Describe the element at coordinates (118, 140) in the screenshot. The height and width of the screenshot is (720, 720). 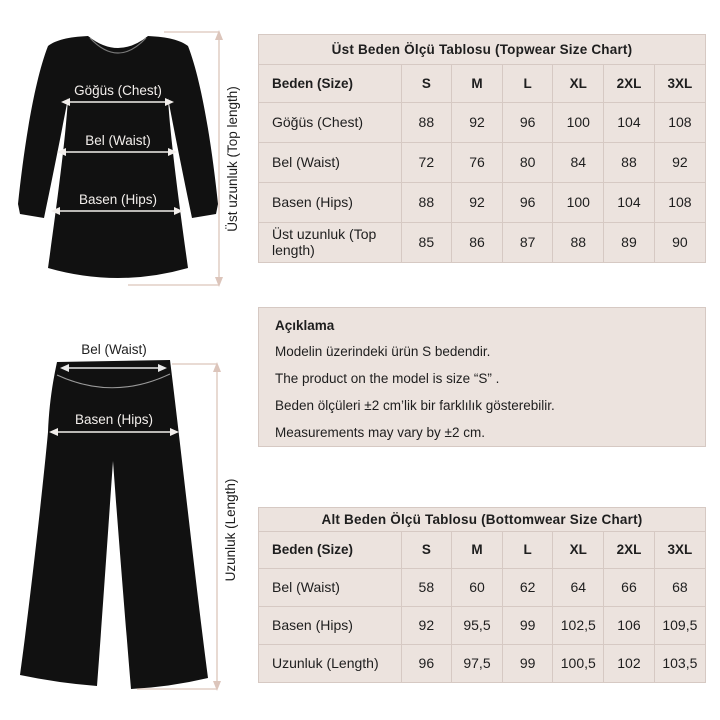
I see `waist-measure-label: Bel (Waist)` at that location.